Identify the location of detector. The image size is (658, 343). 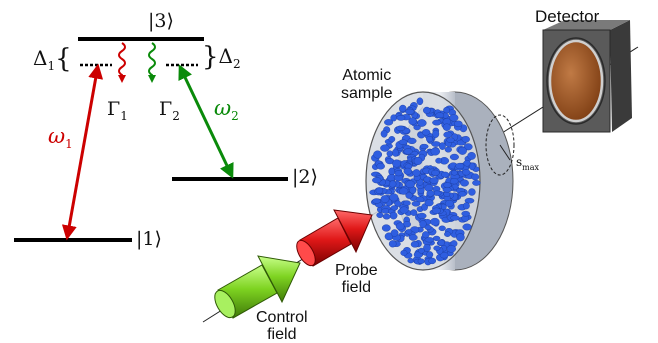
(587, 76).